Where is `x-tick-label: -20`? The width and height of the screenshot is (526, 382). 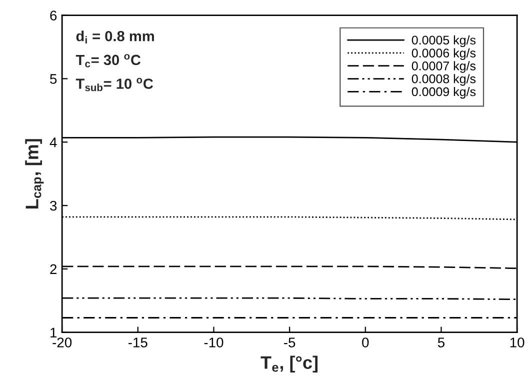 x-tick-label: -20 is located at coordinates (62, 343).